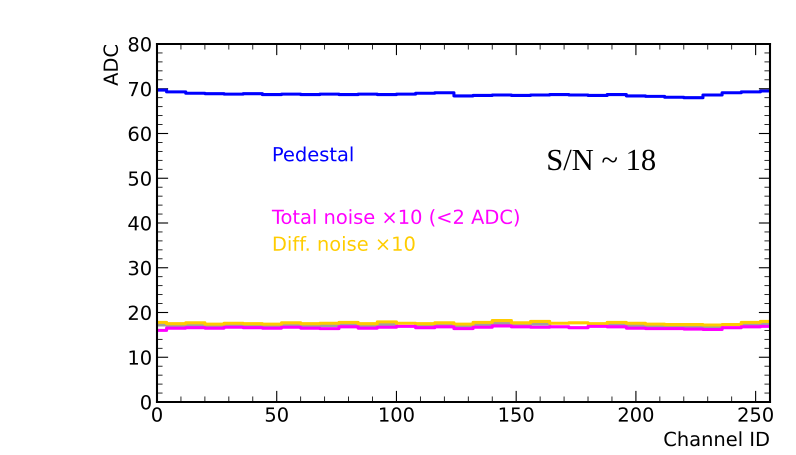  What do you see at coordinates (139, 268) in the screenshot?
I see `y-tick-label: 30` at bounding box center [139, 268].